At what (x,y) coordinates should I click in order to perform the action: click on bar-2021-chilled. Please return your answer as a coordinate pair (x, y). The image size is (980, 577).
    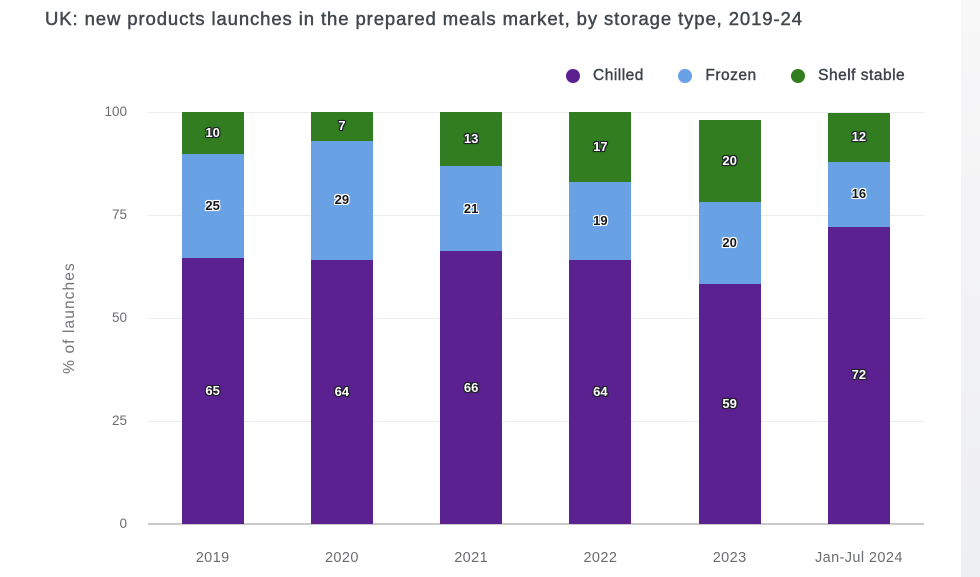
    Looking at the image, I should click on (471, 387).